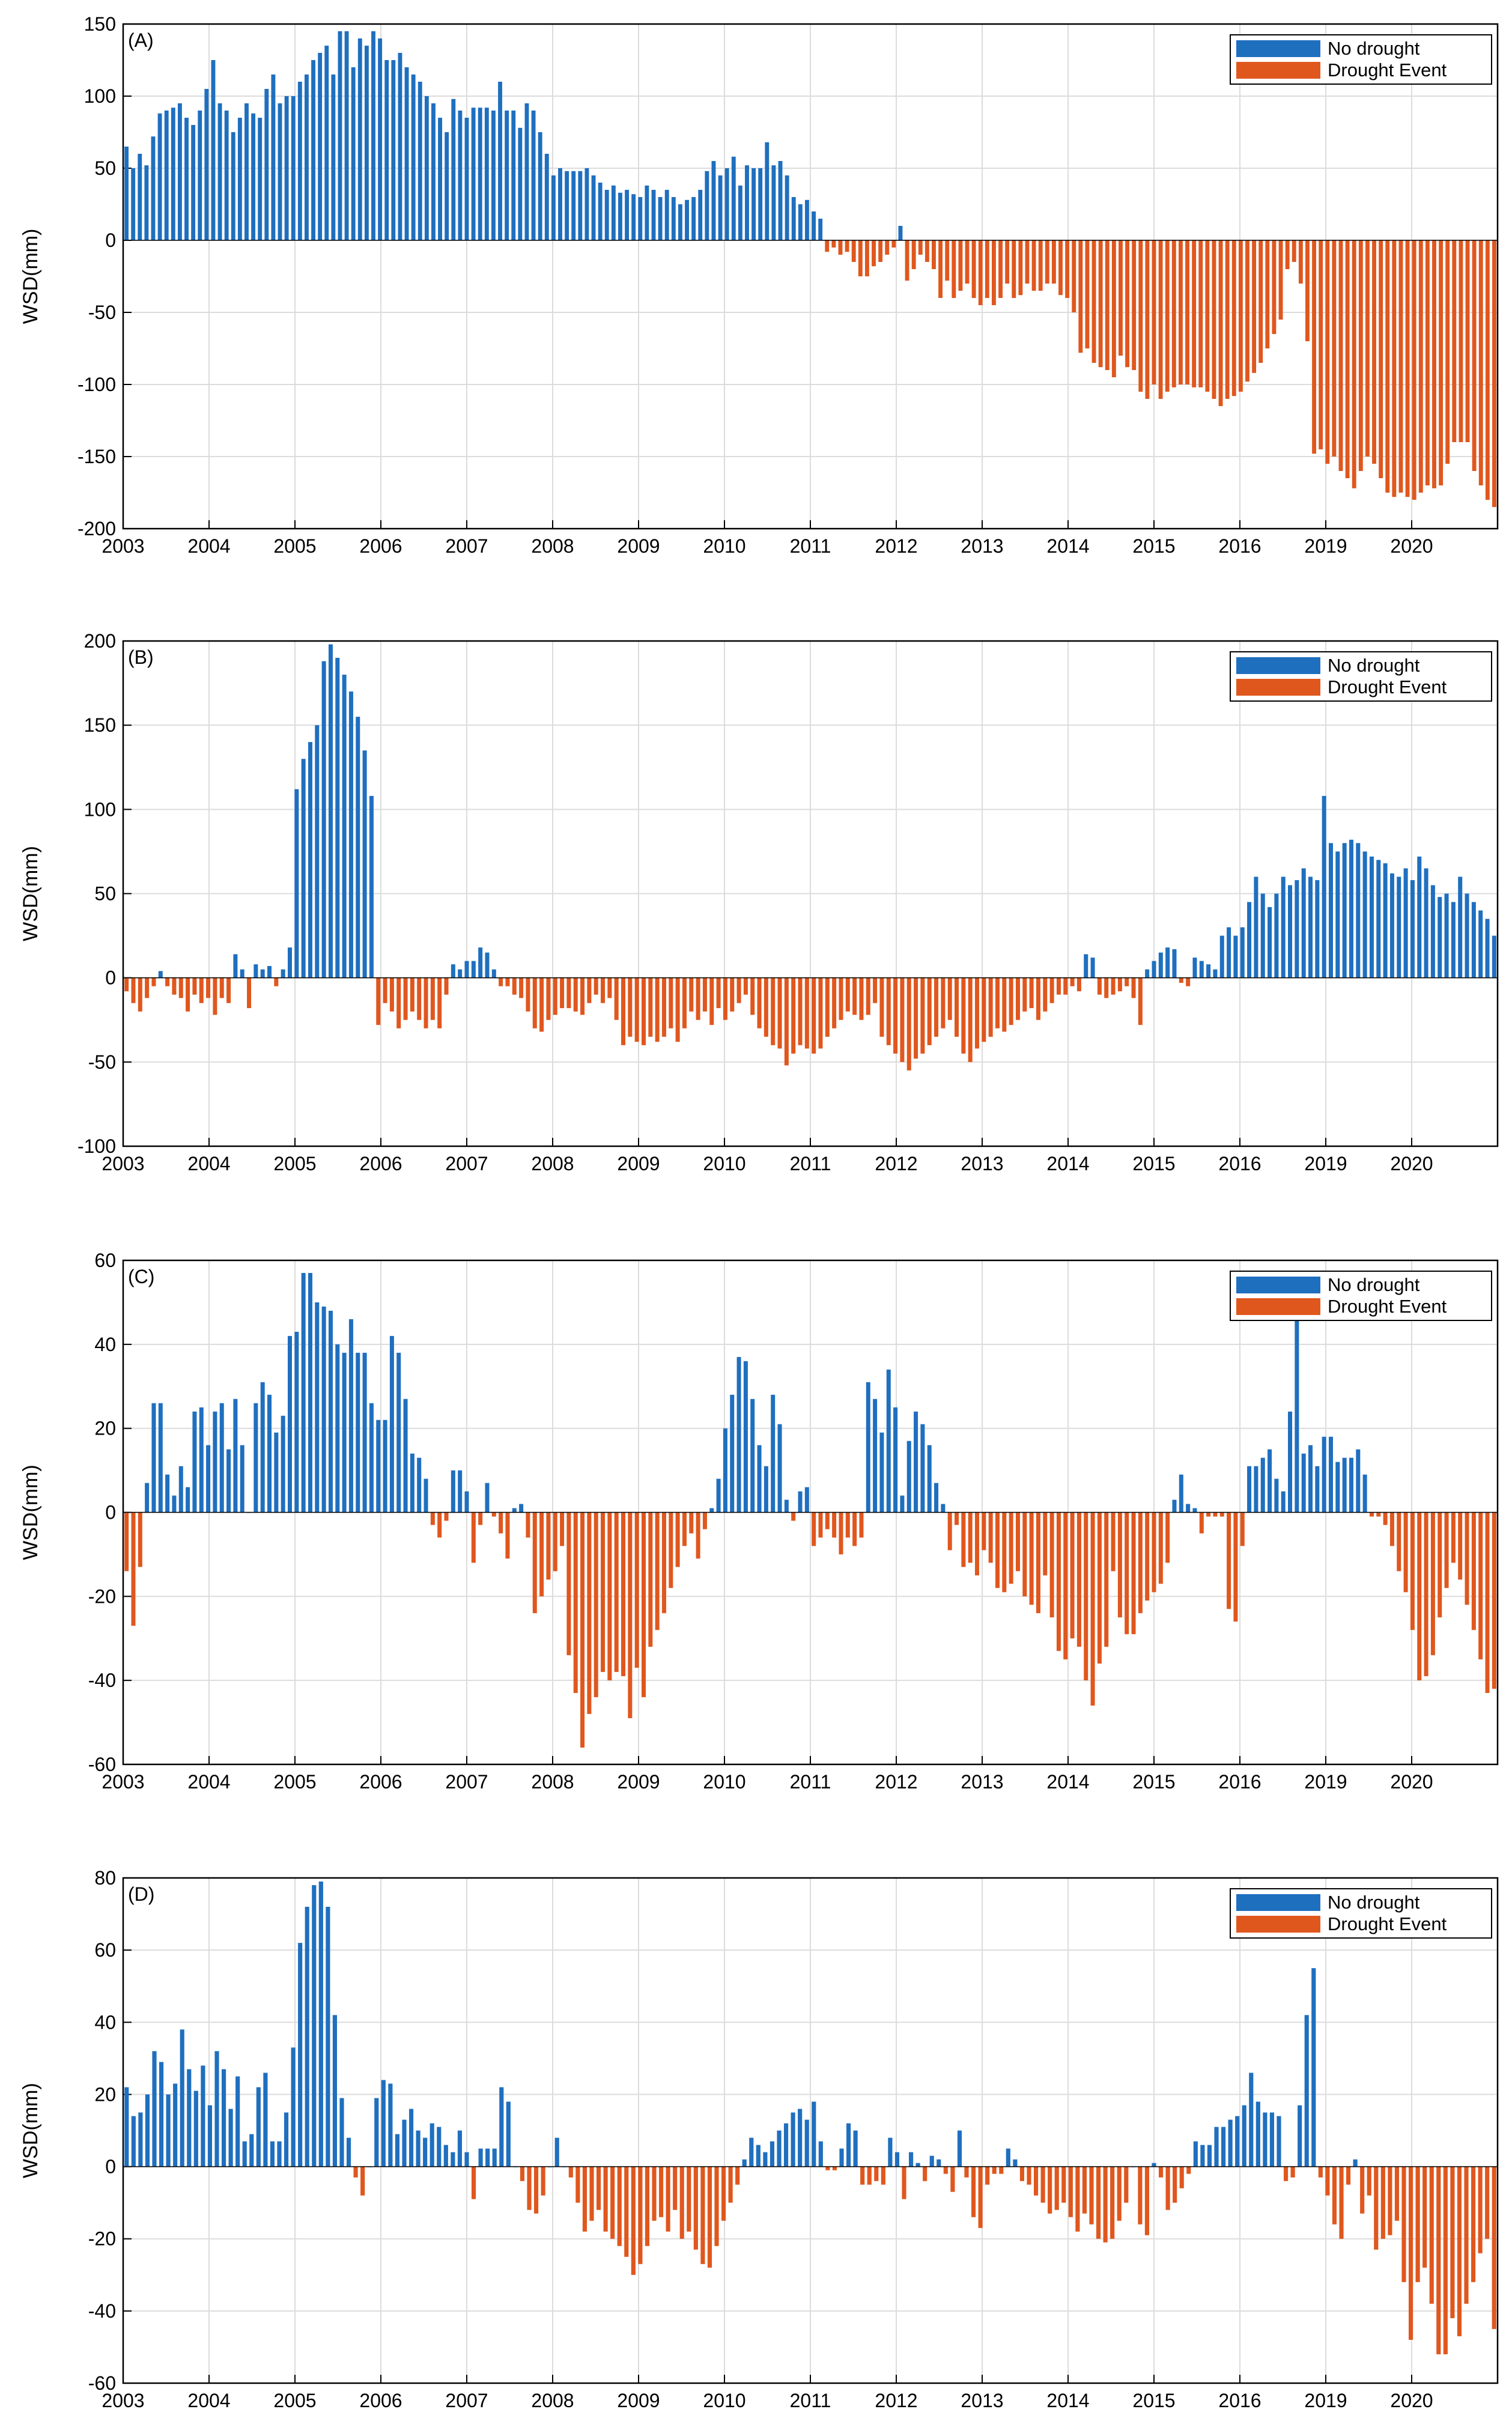 Image resolution: width=1512 pixels, height=2421 pixels. Describe the element at coordinates (1278, 1924) in the screenshot. I see `legend-swatch-drought-event` at that location.